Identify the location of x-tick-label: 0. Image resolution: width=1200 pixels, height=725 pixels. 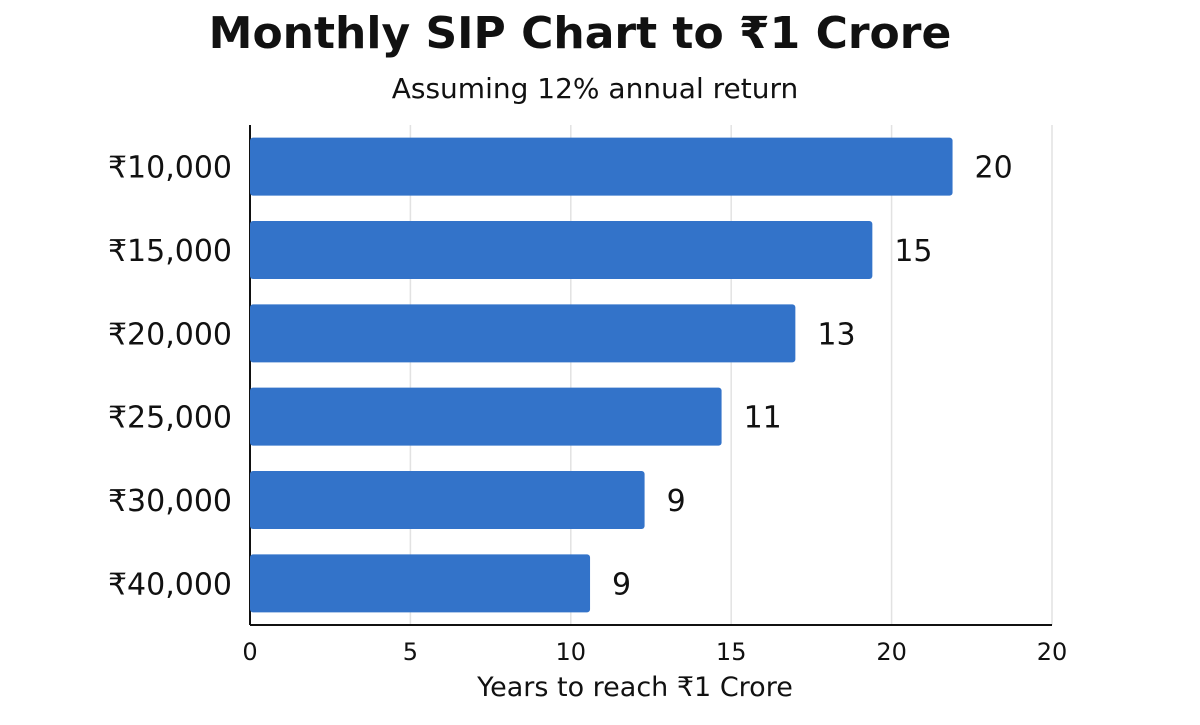
(249, 652).